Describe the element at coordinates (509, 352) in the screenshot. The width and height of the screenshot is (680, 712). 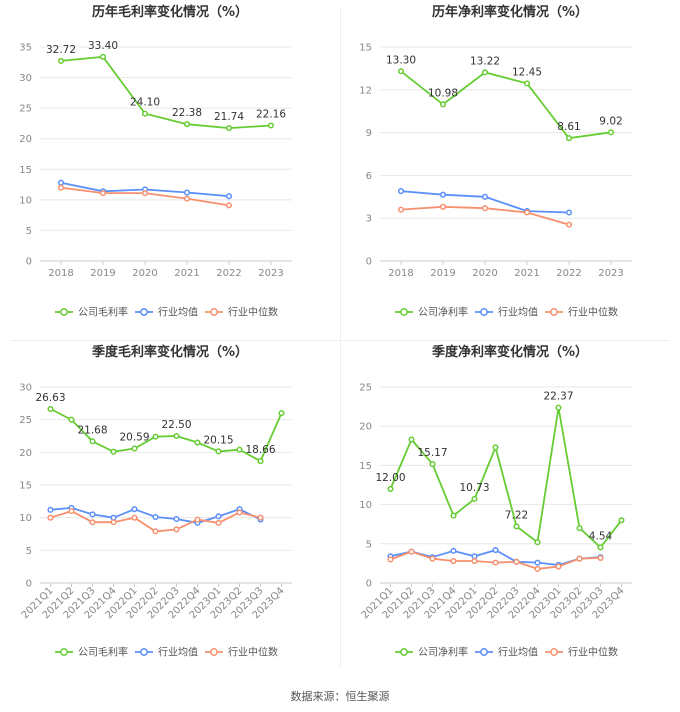
I see `chart-title: 季度净利率变化情况（%）` at that location.